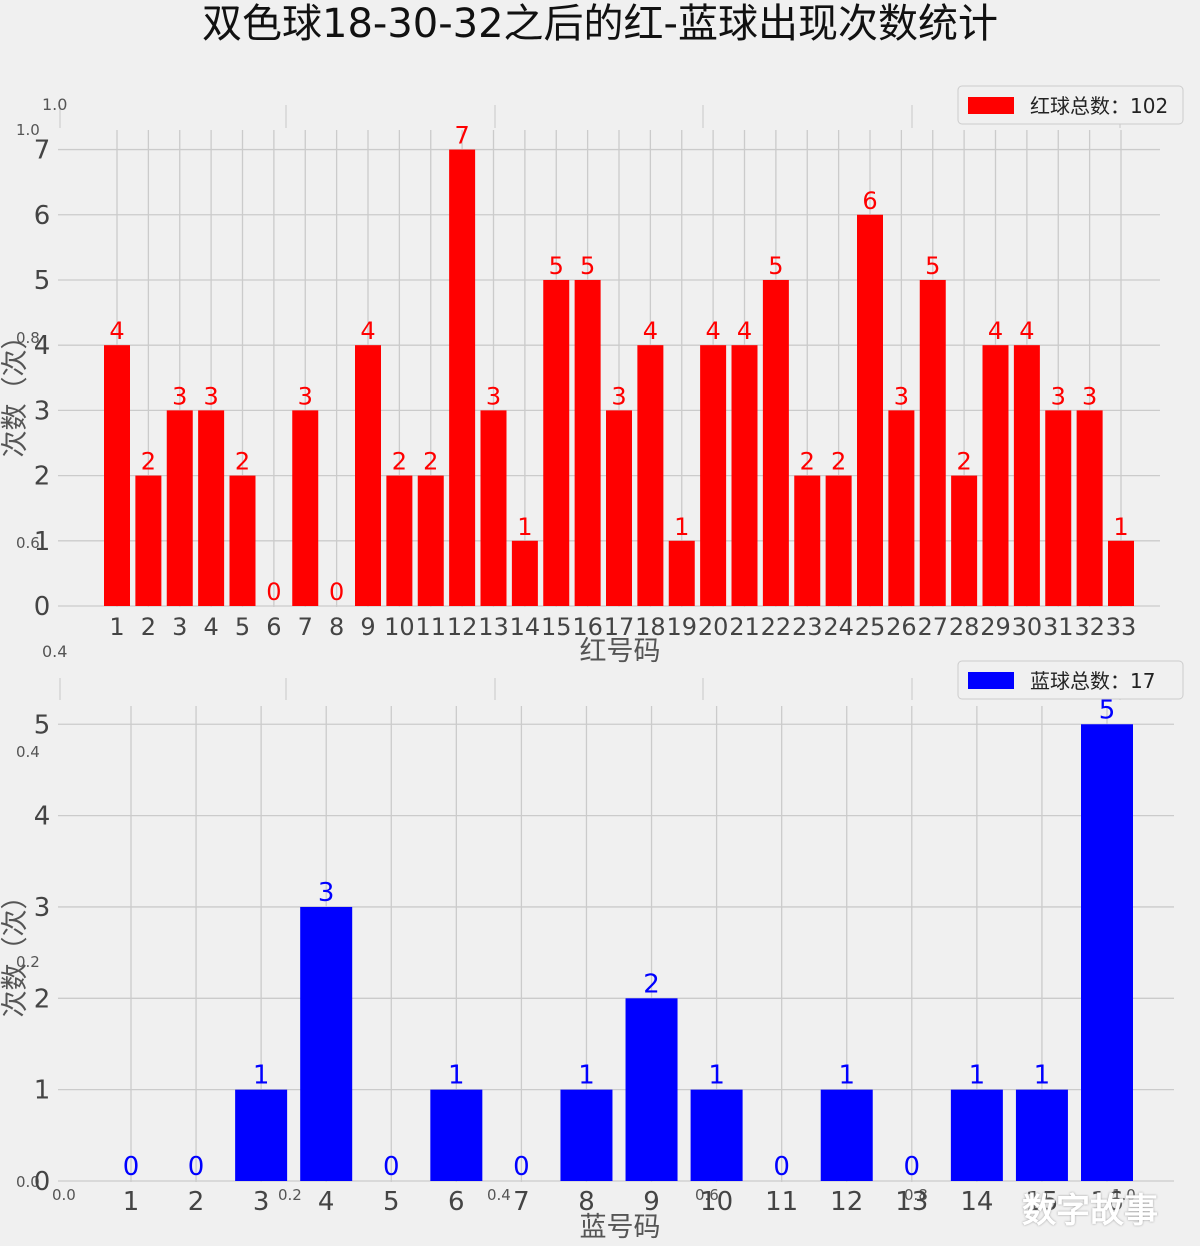  Describe the element at coordinates (681, 627) in the screenshot. I see `x-tick-label: 19` at that location.